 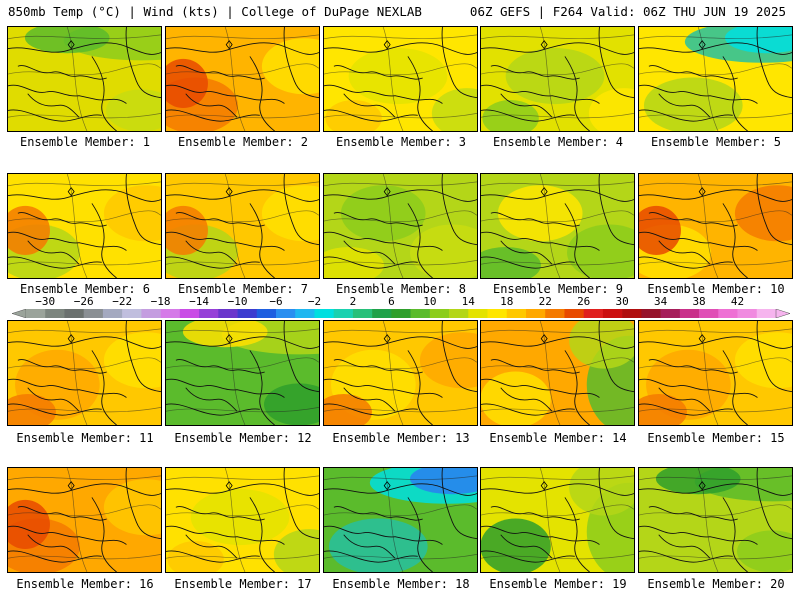 I want to click on colorbar-tick-label: 18, so click(x=507, y=301).